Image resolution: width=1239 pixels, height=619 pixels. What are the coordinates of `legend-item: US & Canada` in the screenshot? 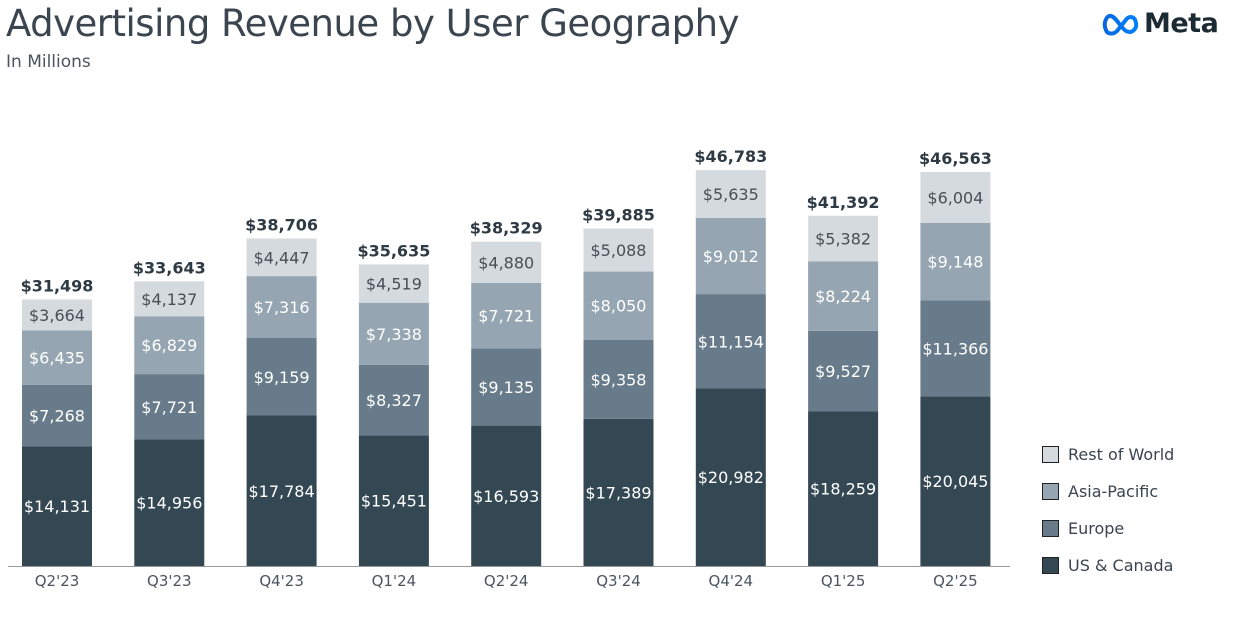 It's located at (1108, 565).